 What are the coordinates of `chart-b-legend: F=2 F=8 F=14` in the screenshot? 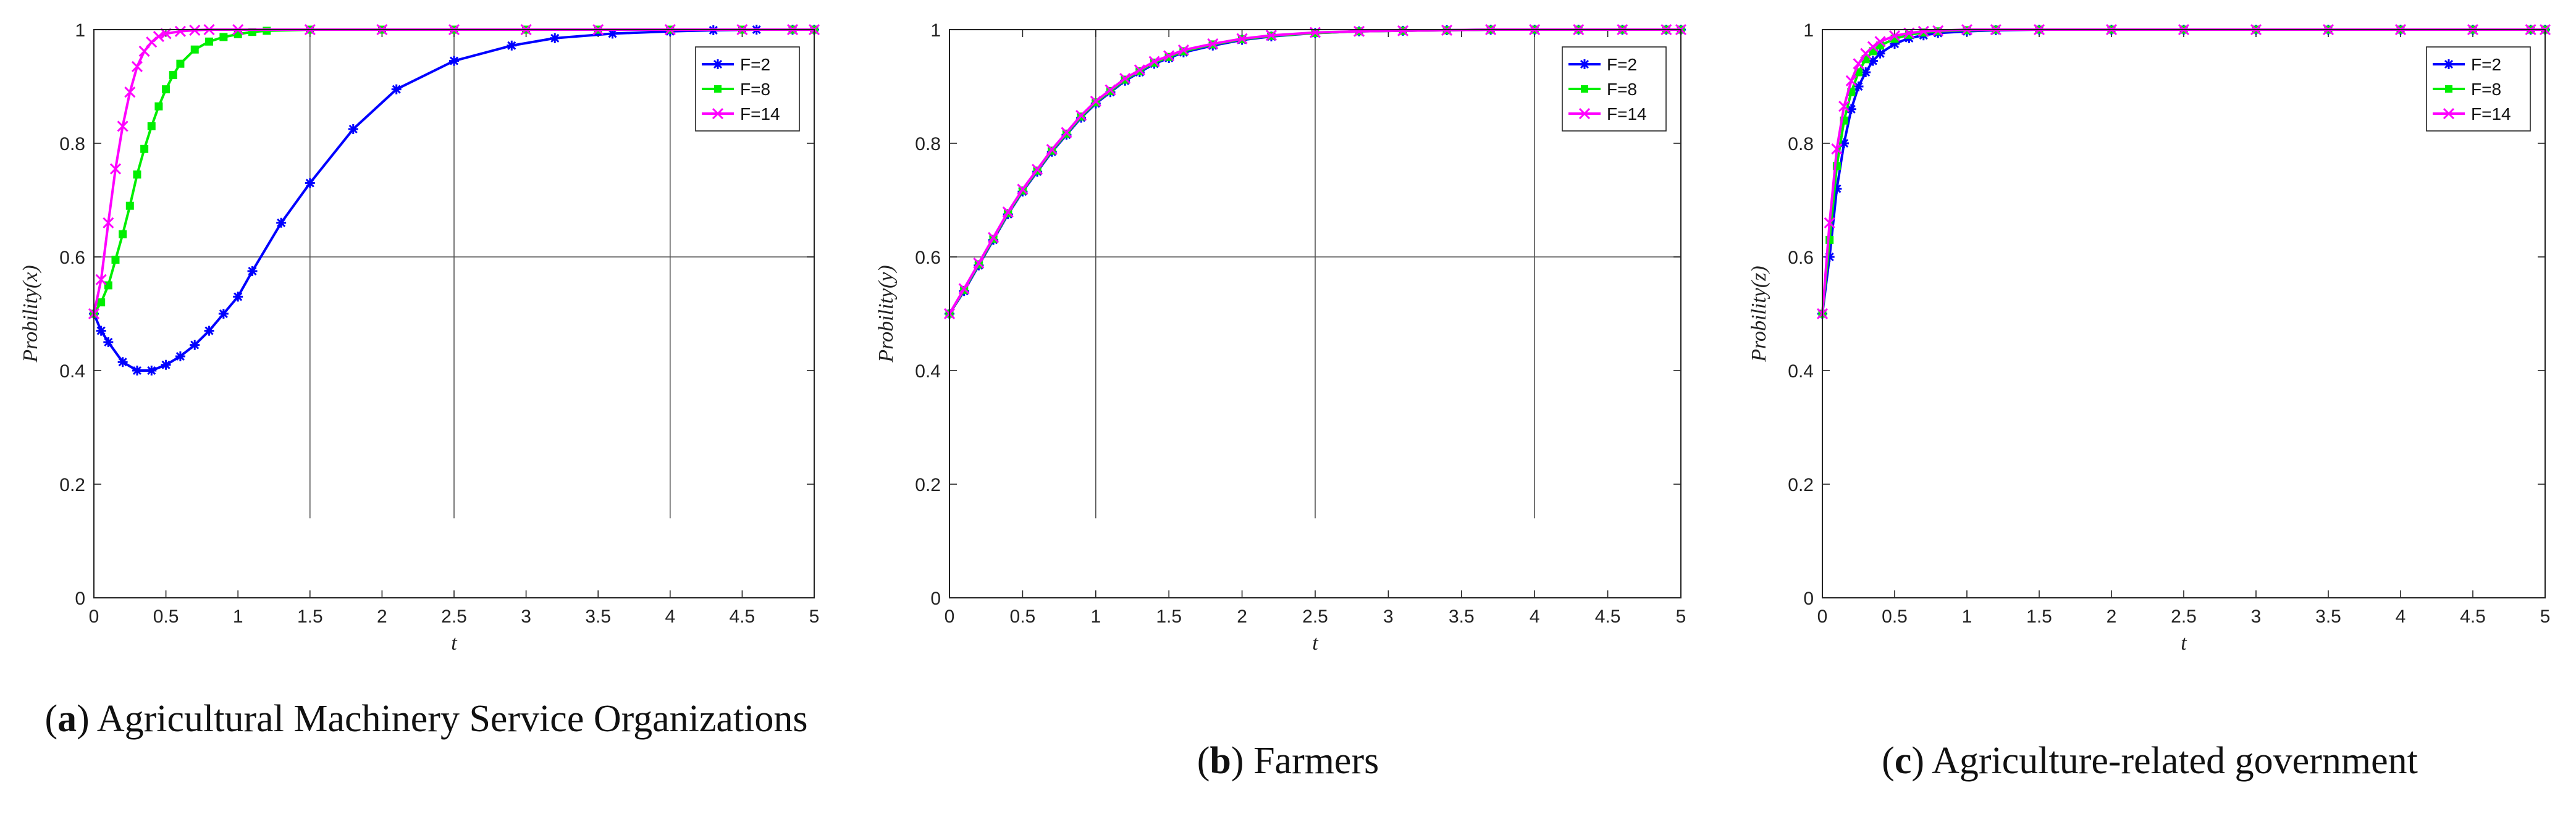 It's located at (1614, 89).